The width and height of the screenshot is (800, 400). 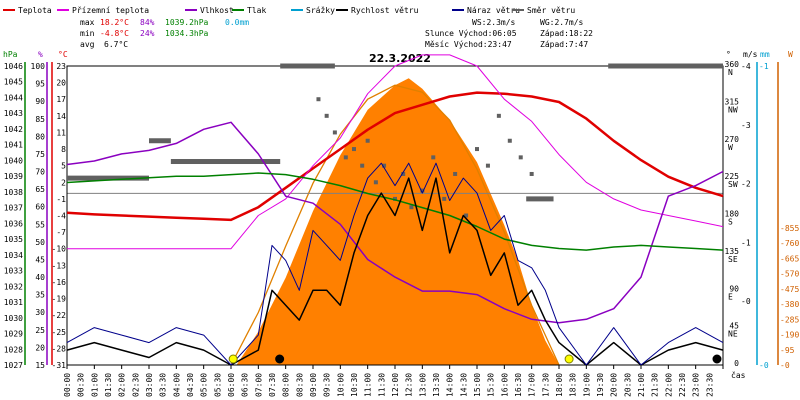 What do you see at coordinates (40, 172) in the screenshot?
I see `humidity-tick-label: 70` at bounding box center [40, 172].